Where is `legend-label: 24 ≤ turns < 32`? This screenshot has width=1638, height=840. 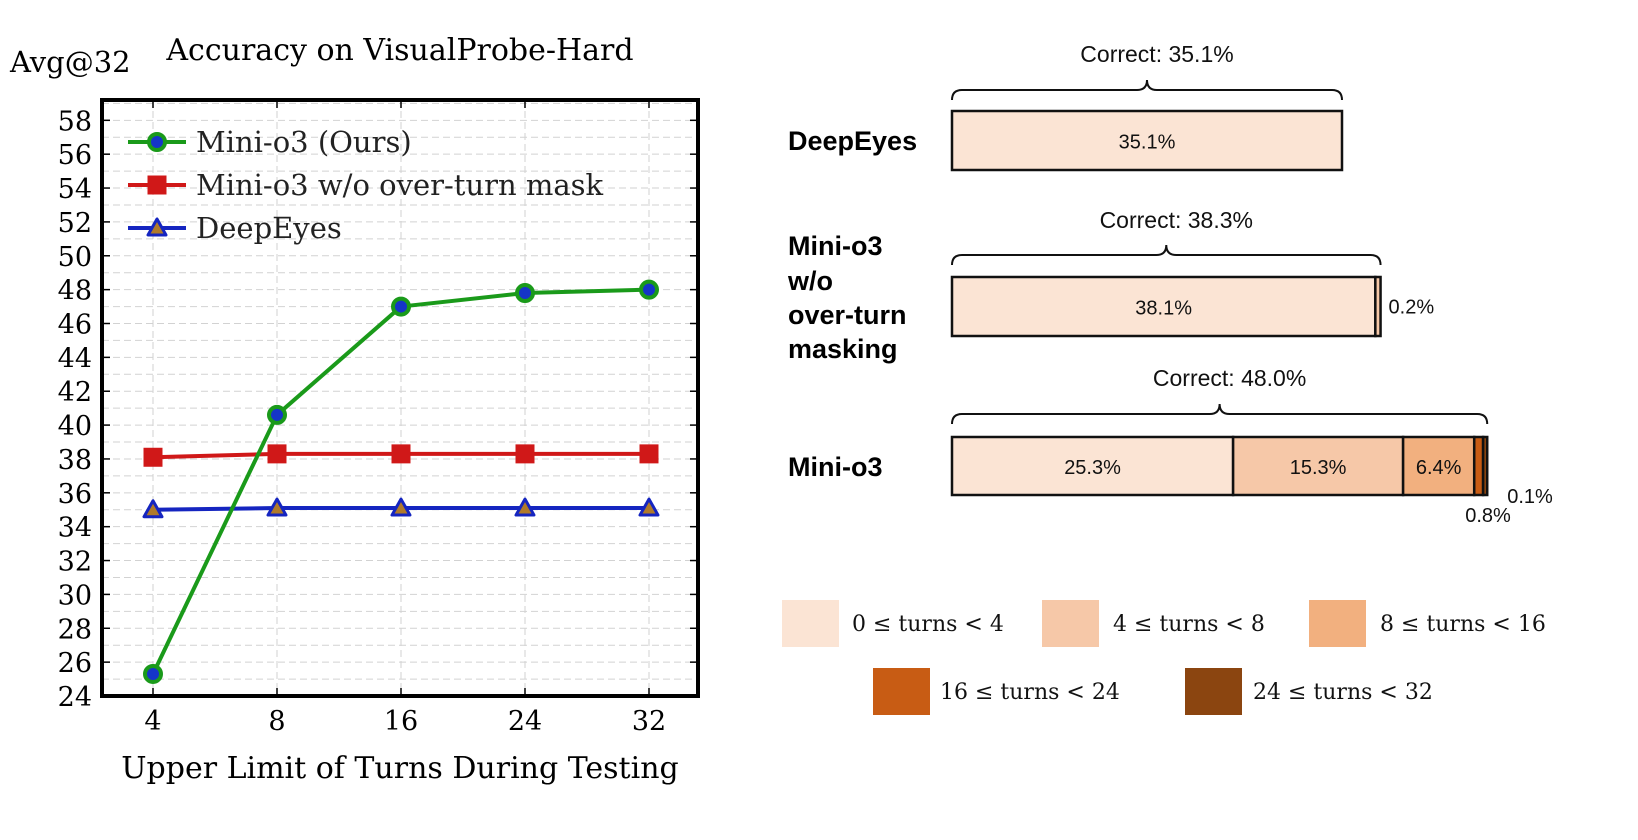 legend-label: 24 ≤ turns < 32 is located at coordinates (1343, 692).